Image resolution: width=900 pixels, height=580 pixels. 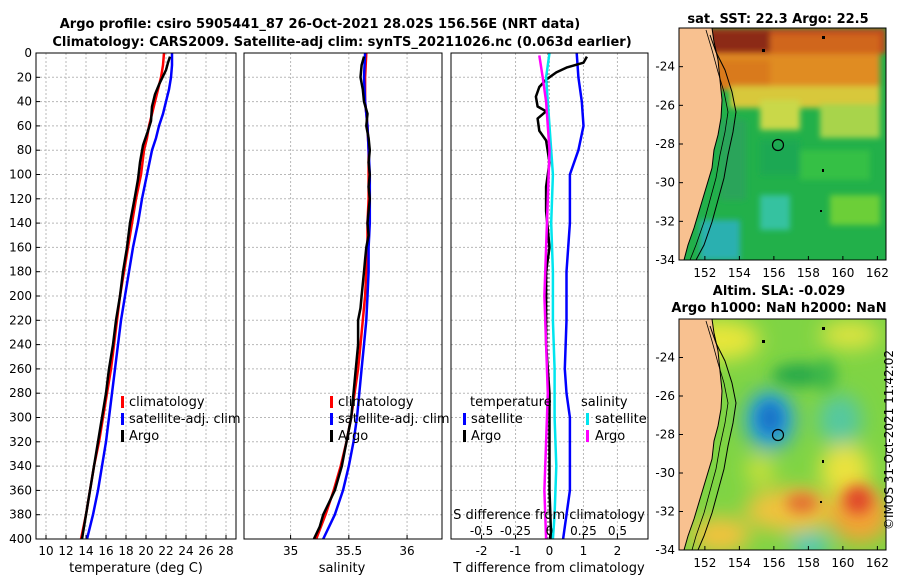 What do you see at coordinates (20, 418) in the screenshot?
I see `y-tick-label: 300` at bounding box center [20, 418].